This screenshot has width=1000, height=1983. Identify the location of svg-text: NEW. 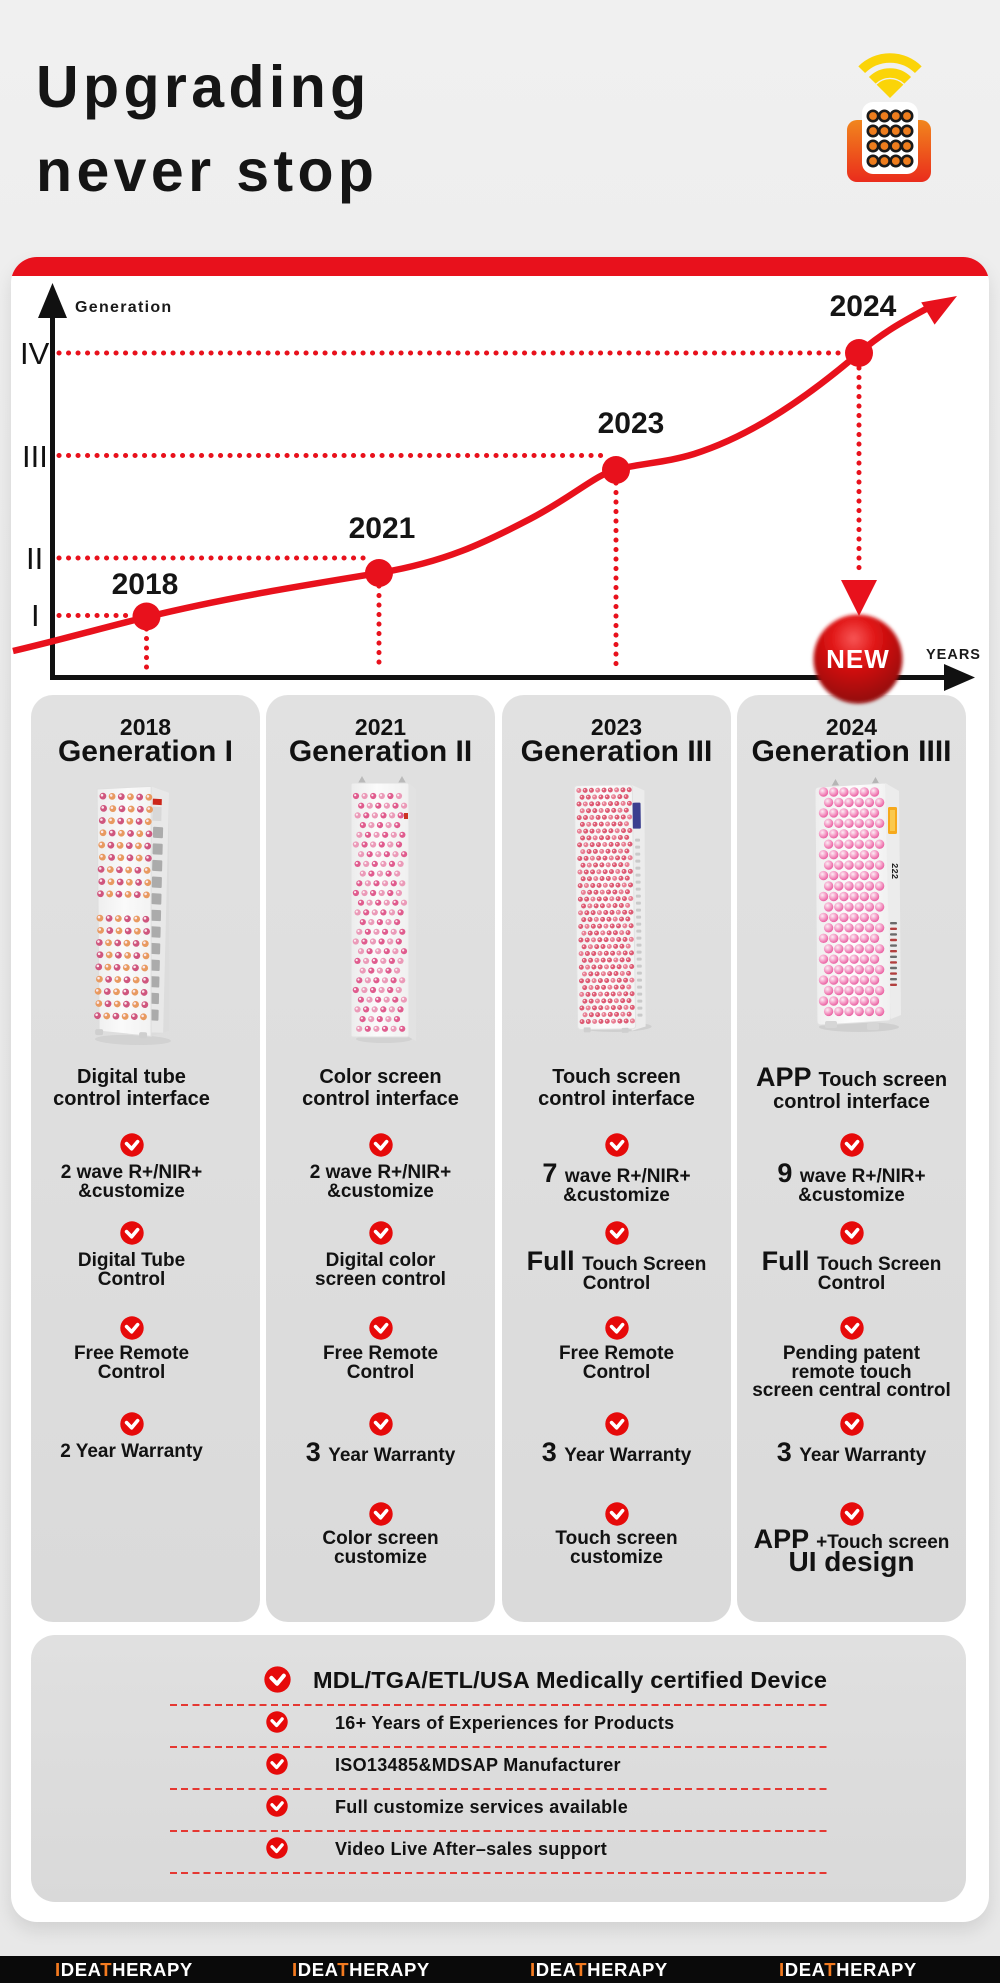
(858, 659).